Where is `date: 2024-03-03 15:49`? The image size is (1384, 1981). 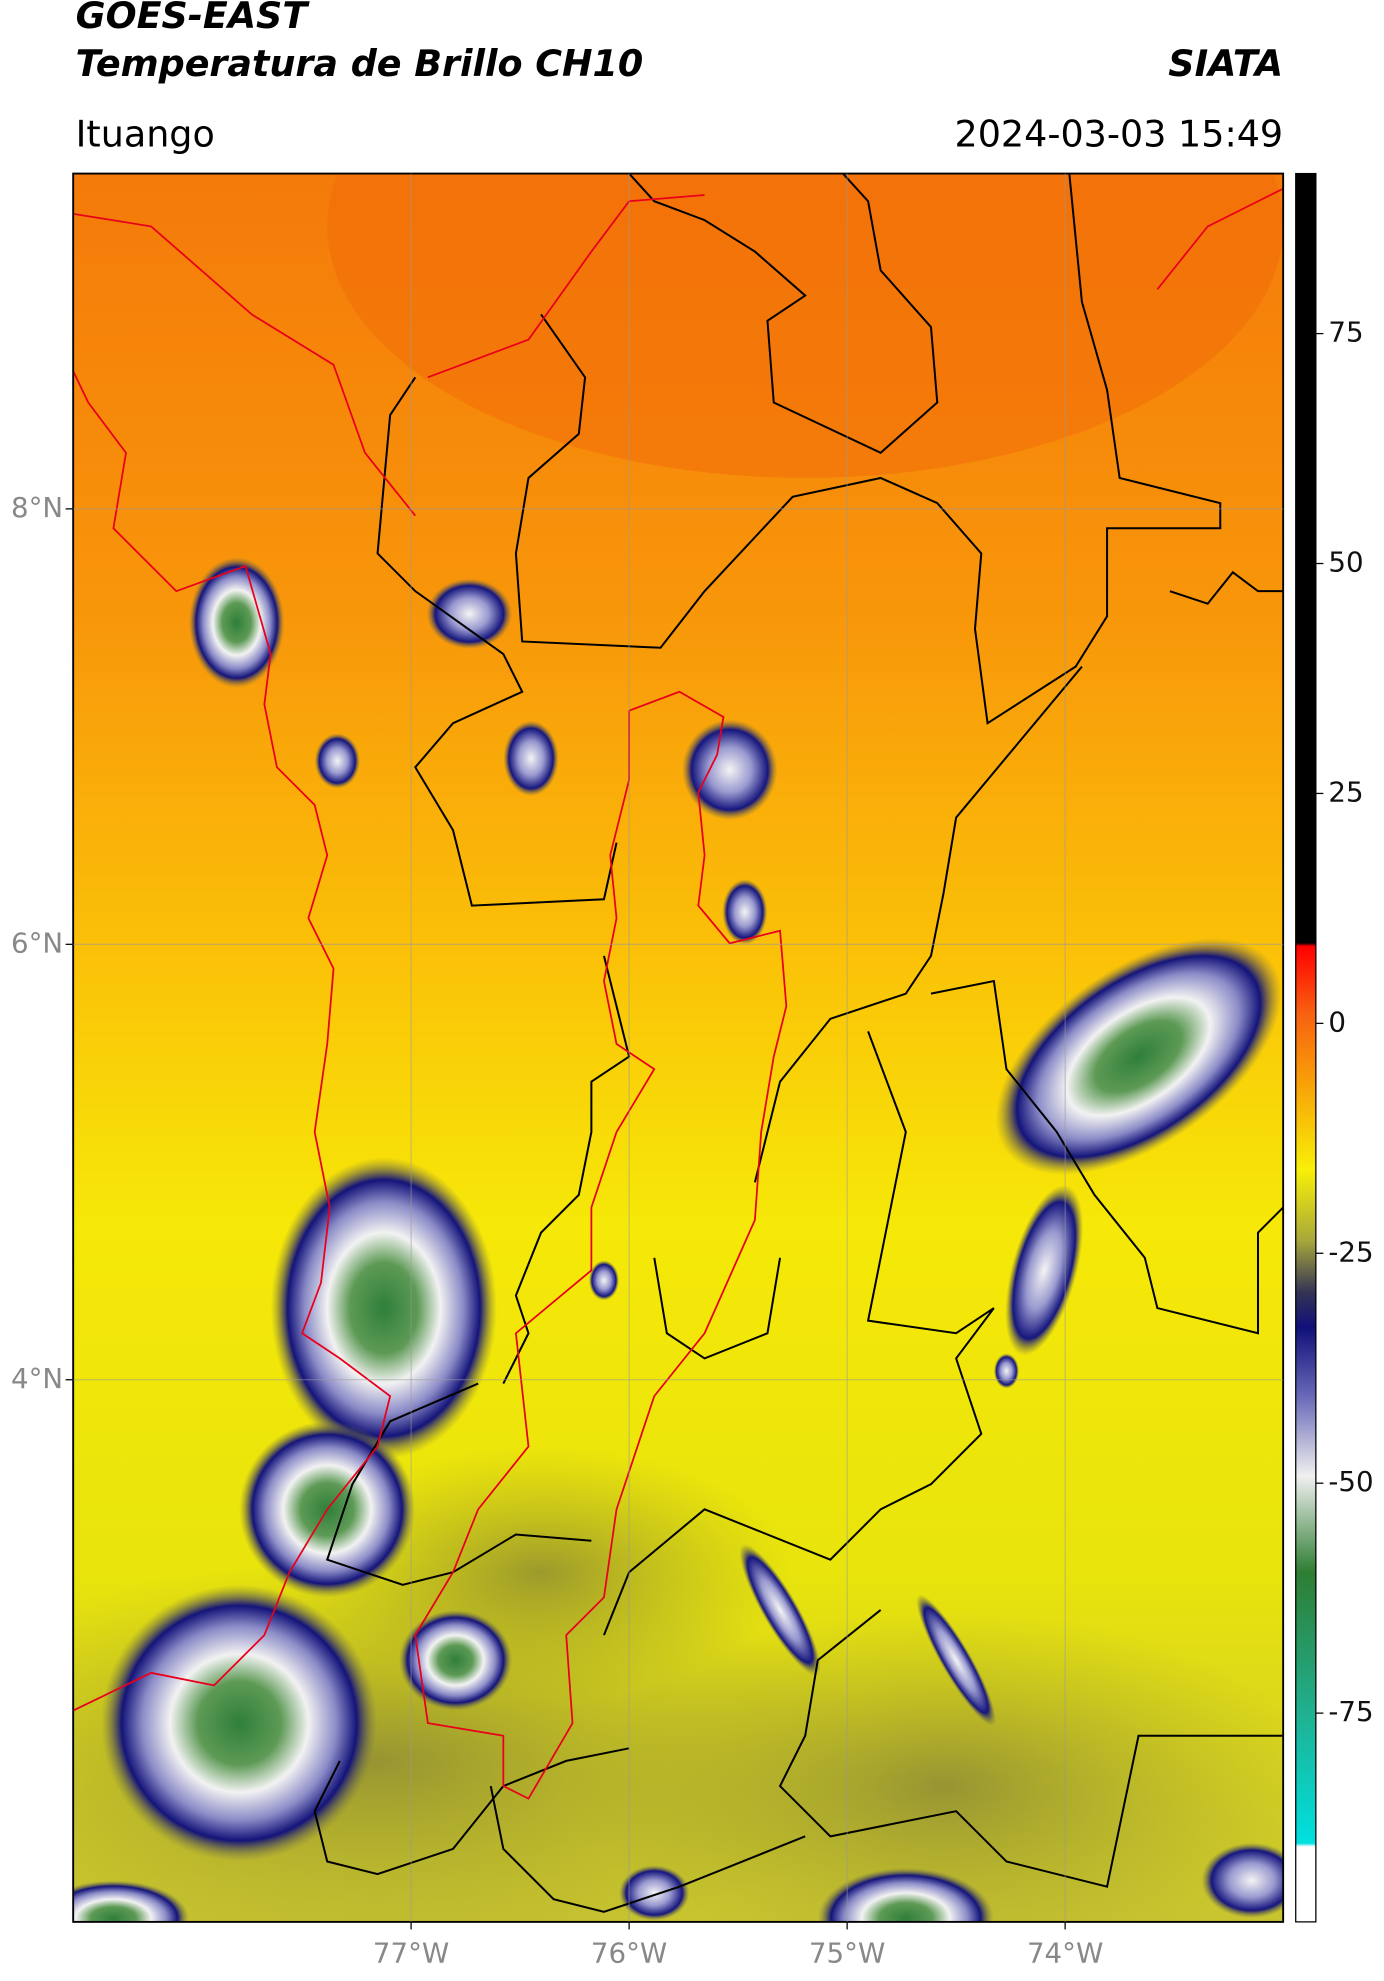 date: 2024-03-03 15:49 is located at coordinates (1119, 133).